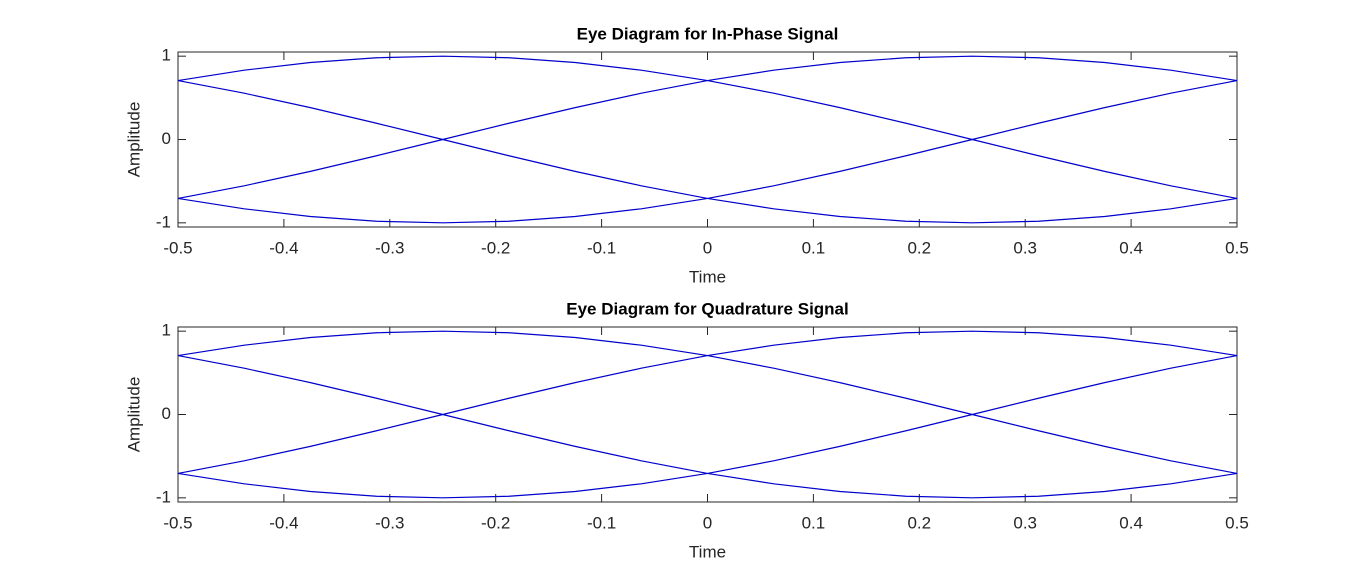 Image resolution: width=1366 pixels, height=583 pixels. What do you see at coordinates (707, 308) in the screenshot?
I see `chart-title: Eye Diagram for Quadrature Signal` at bounding box center [707, 308].